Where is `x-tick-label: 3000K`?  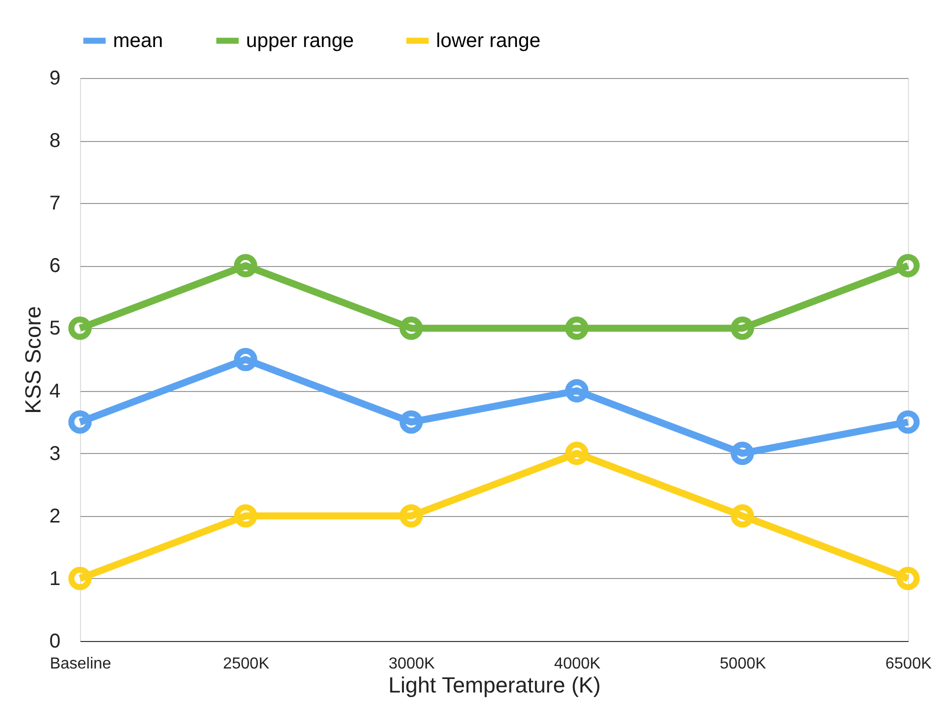
x-tick-label: 3000K is located at coordinates (412, 664).